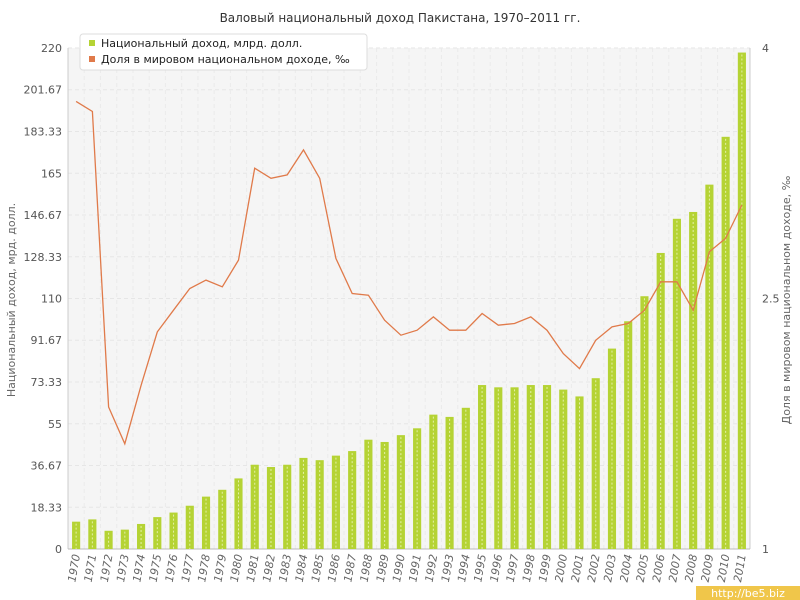 This screenshot has height=600, width=800. What do you see at coordinates (43, 215) in the screenshot?
I see `y-tick-left: 146.67` at bounding box center [43, 215].